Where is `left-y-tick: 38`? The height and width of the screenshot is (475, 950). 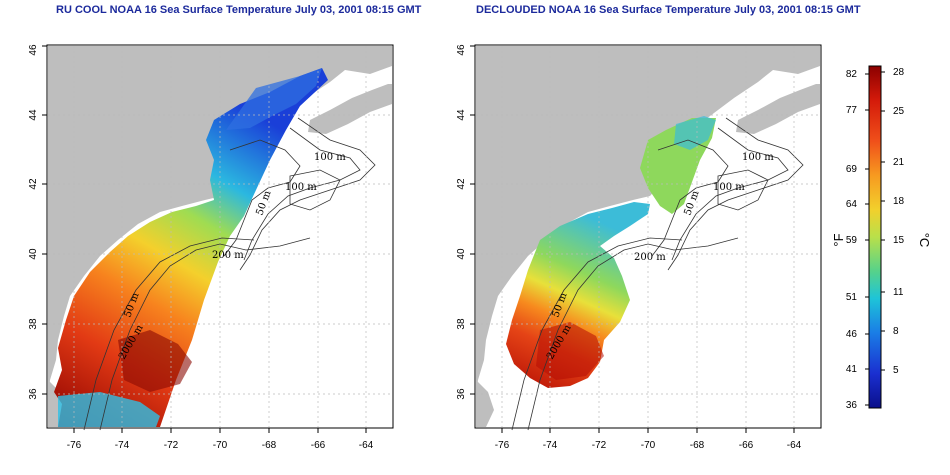
left-y-tick: 38 is located at coordinates (33, 324).